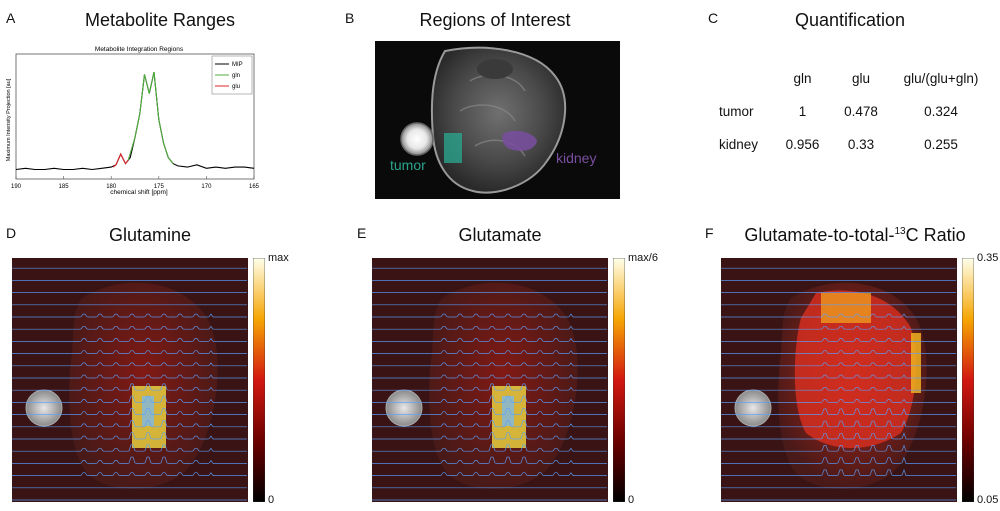  What do you see at coordinates (120, 160) in the screenshot?
I see `series-glu` at bounding box center [120, 160].